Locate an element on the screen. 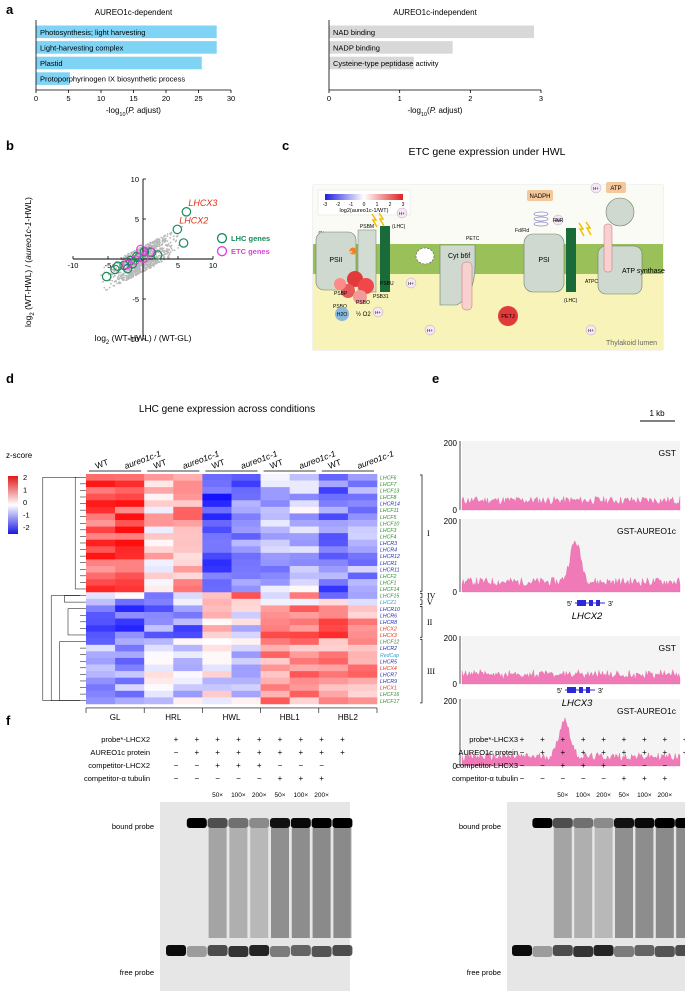 The width and height of the screenshot is (685, 1001). bound-band is located at coordinates (583, 823).